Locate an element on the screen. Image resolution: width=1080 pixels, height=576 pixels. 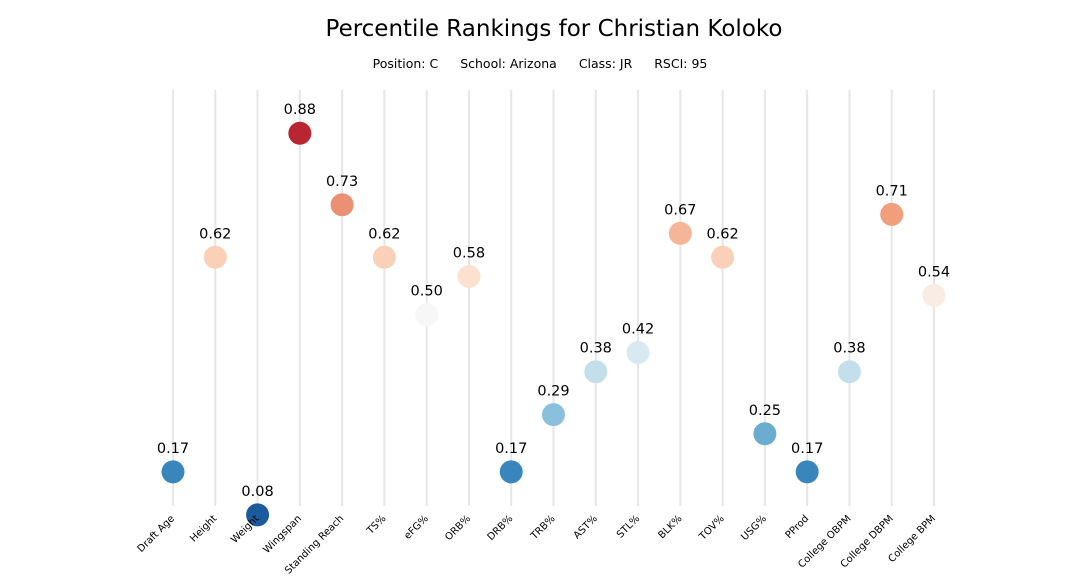
data-point-stl-pct is located at coordinates (638, 353).